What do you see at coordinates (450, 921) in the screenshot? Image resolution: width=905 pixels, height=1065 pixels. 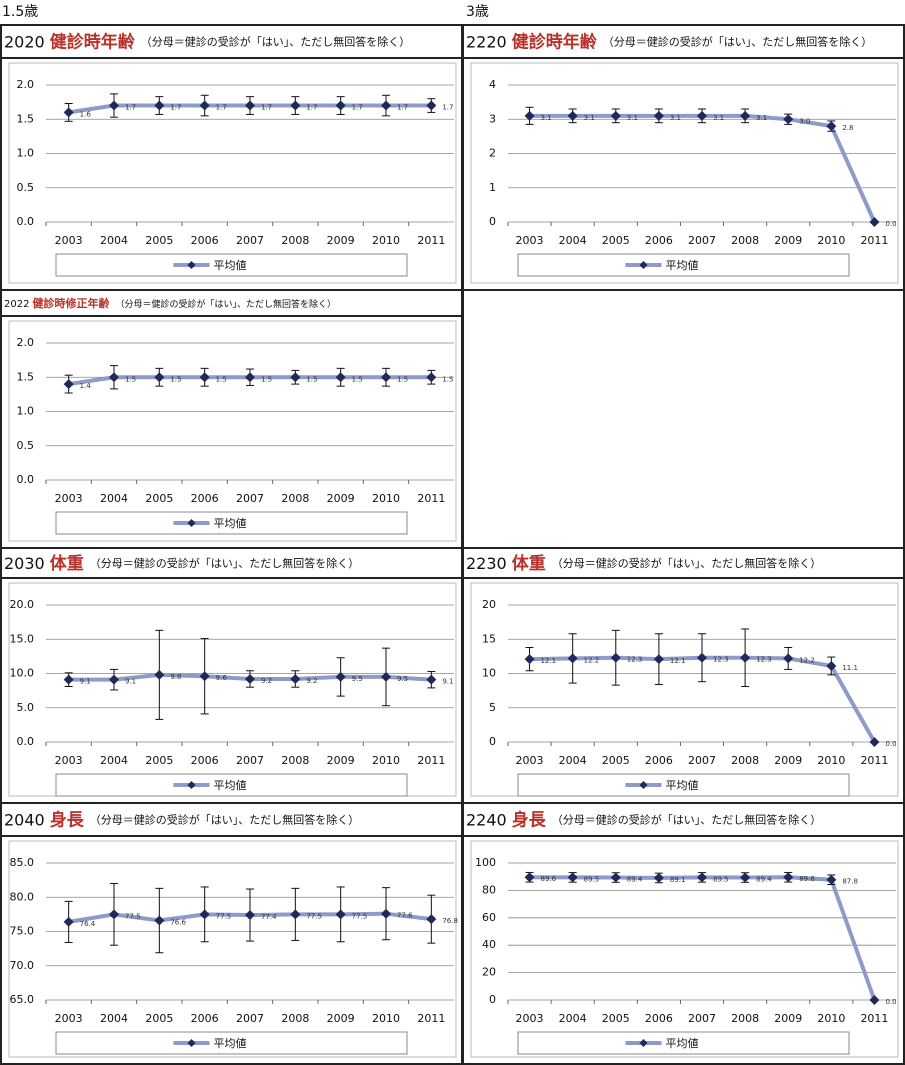 I see `value-label: 76.8` at bounding box center [450, 921].